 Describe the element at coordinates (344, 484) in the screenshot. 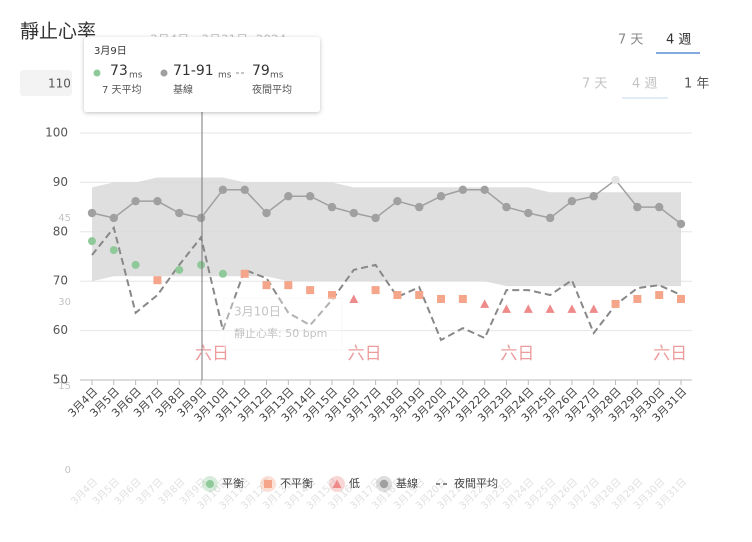

I see `legend-item: 低` at that location.